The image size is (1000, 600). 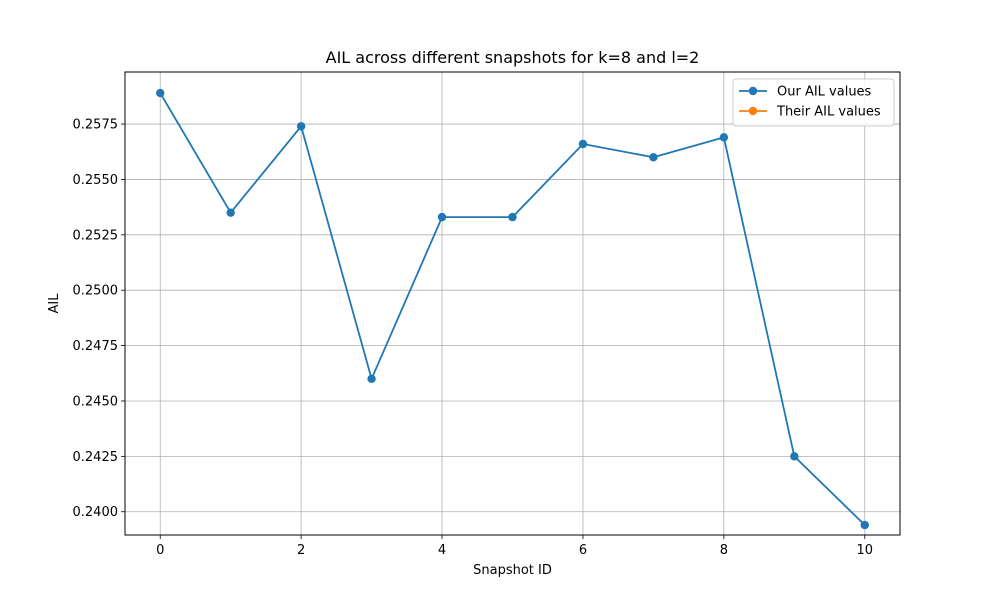 What do you see at coordinates (828, 112) in the screenshot?
I see `legend-label: Their AIL values` at bounding box center [828, 112].